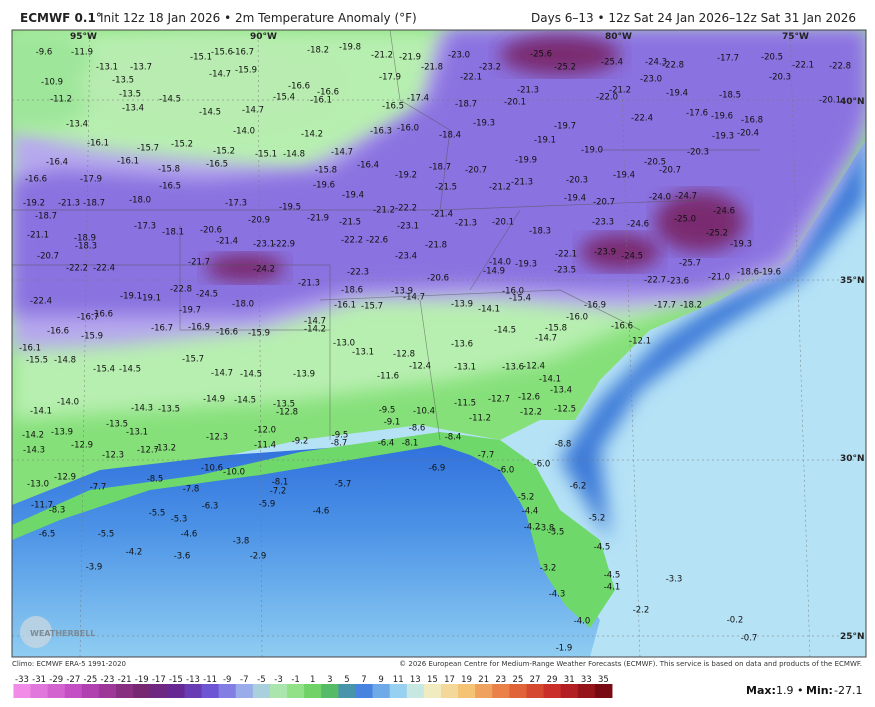 The height and width of the screenshot is (707, 875). Describe the element at coordinates (534, 367) in the screenshot. I see `anomaly-label: -12.4` at that location.